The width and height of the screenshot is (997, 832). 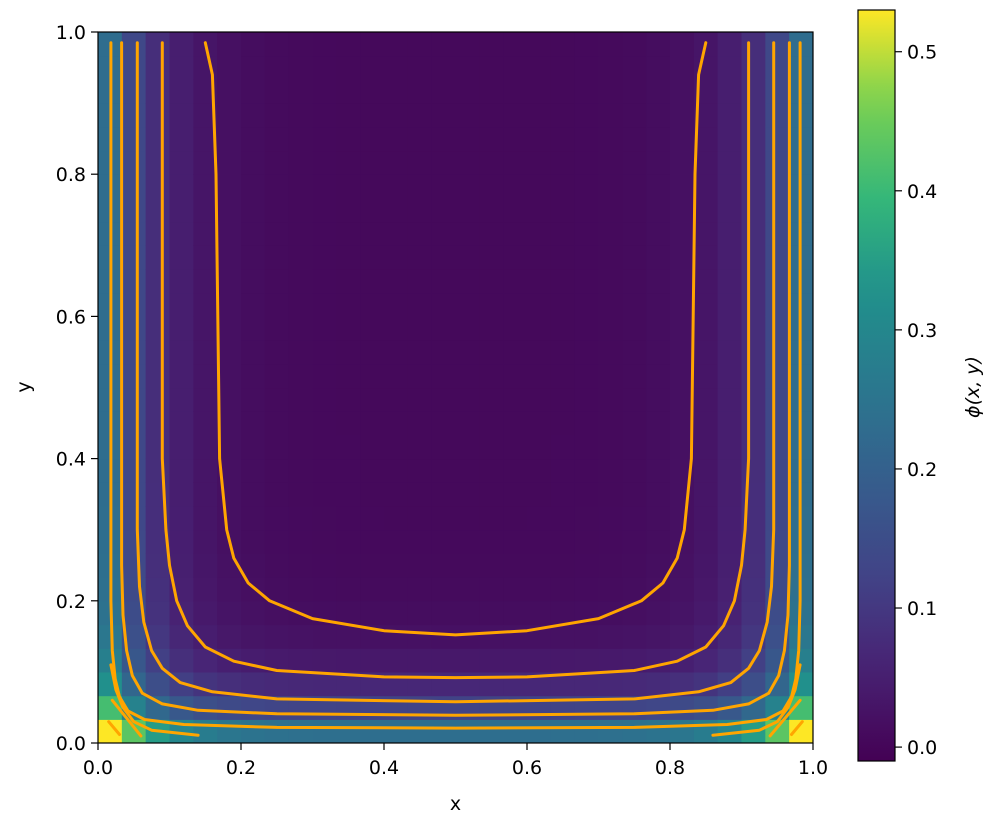 I want to click on colorbar-axis: 0.0 0.1 0.2 0.3 0.4 0.5, so click(x=916, y=400).